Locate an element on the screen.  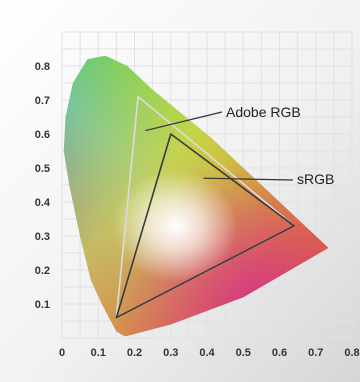
x-tick-label: 0 is located at coordinates (62, 353).